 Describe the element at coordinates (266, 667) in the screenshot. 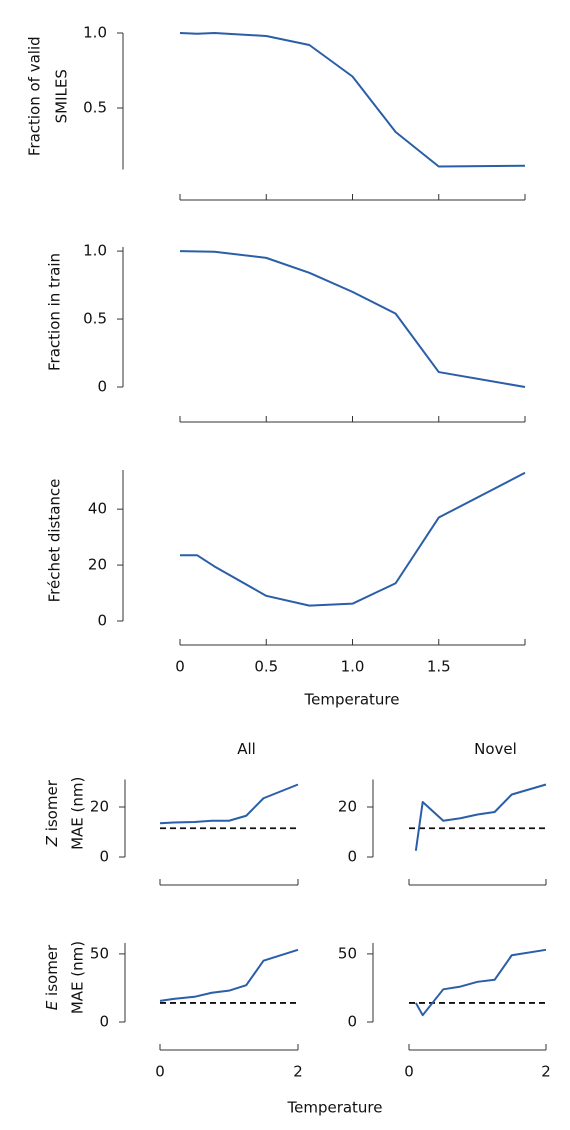

I see `x-tick-label: 0.5` at that location.